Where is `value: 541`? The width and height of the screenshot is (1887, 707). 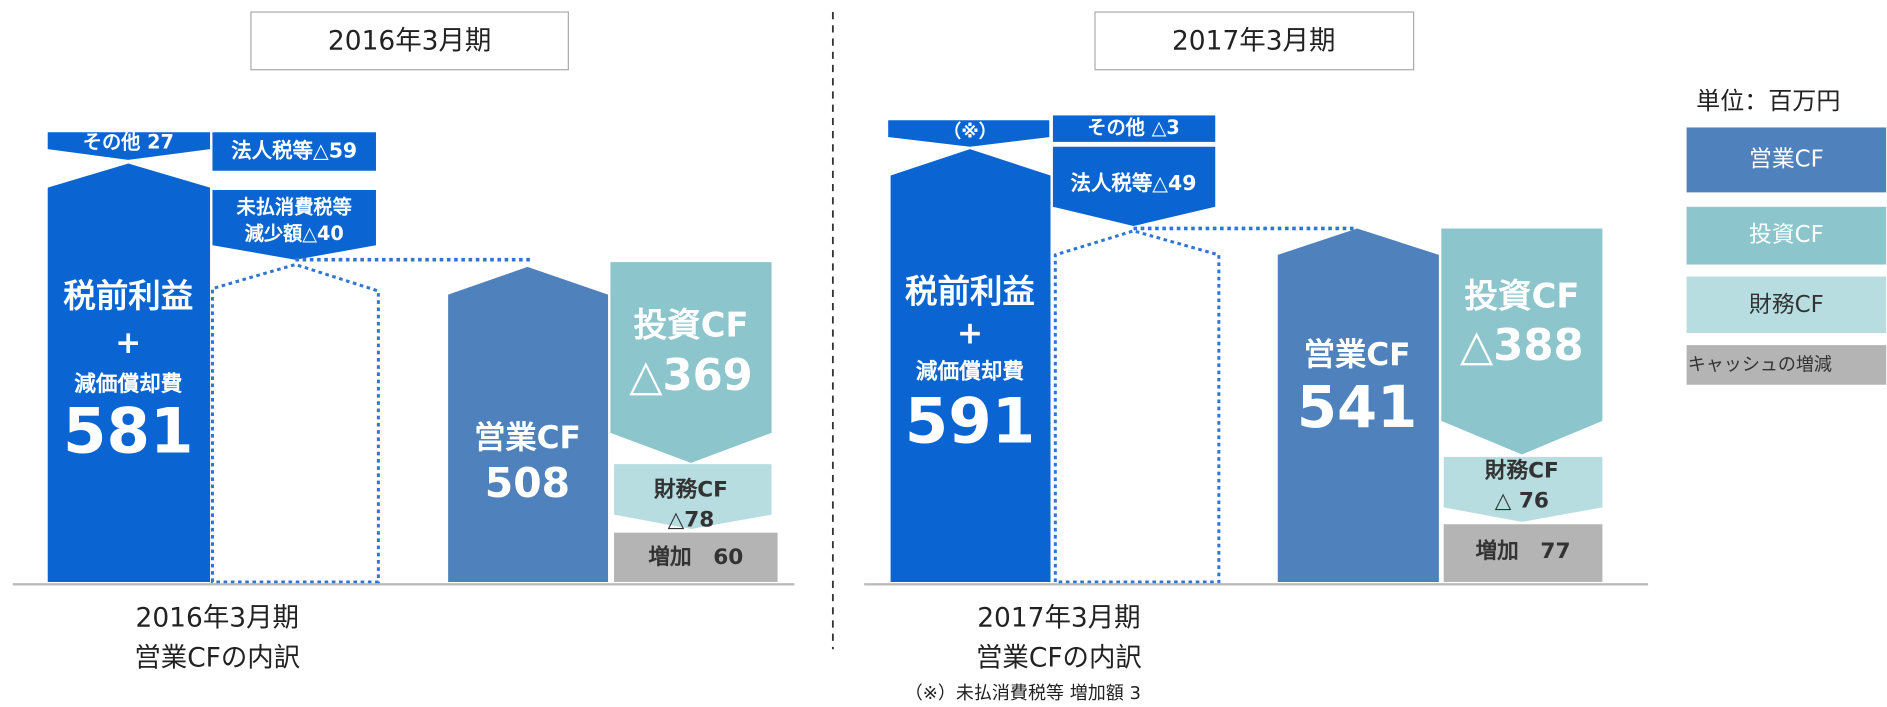 value: 541 is located at coordinates (1357, 407).